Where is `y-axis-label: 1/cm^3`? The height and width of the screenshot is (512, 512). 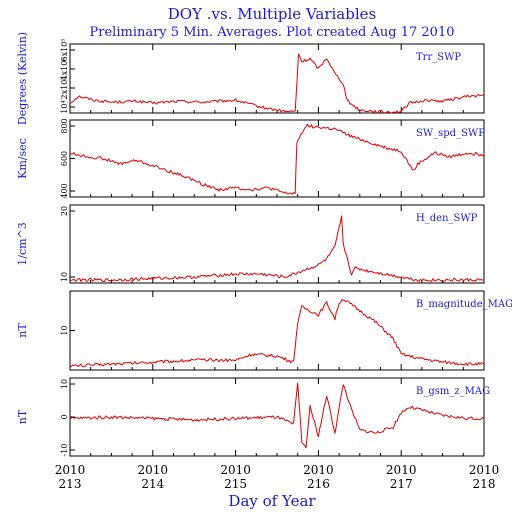
y-axis-label: 1/cm^3 is located at coordinates (22, 244).